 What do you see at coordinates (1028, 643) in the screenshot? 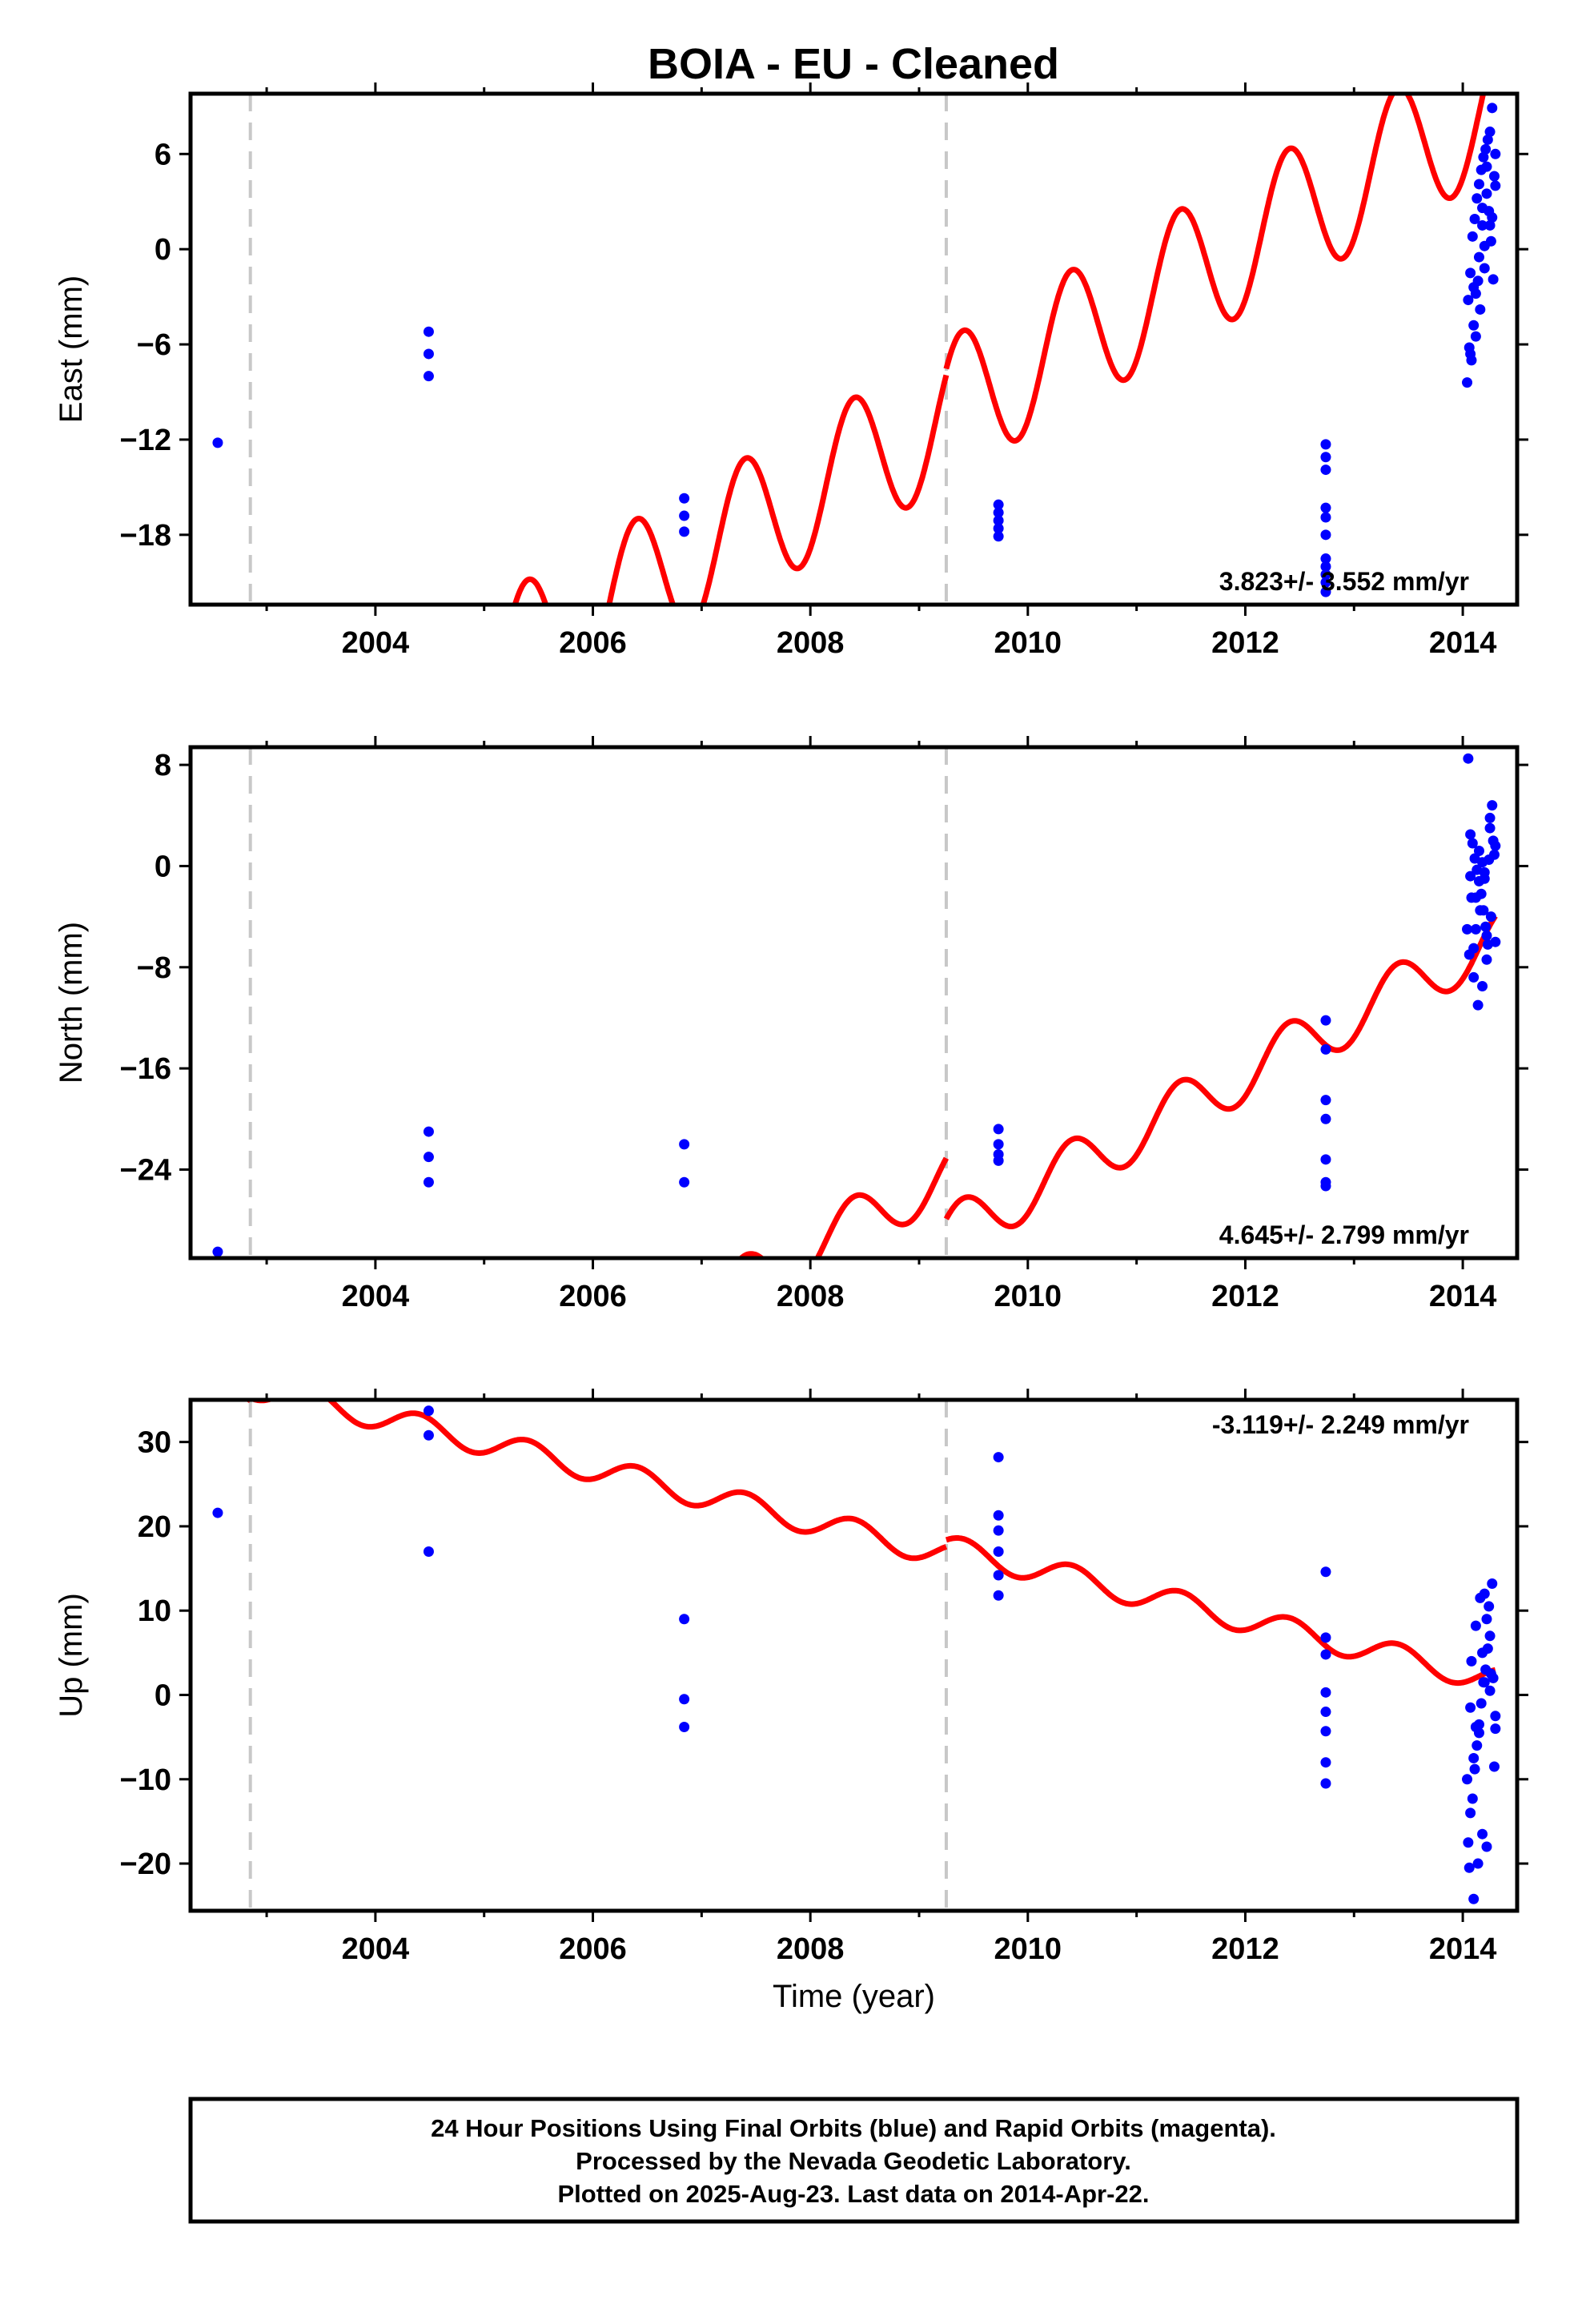
I see `x-tick-label: 2010` at bounding box center [1028, 643].